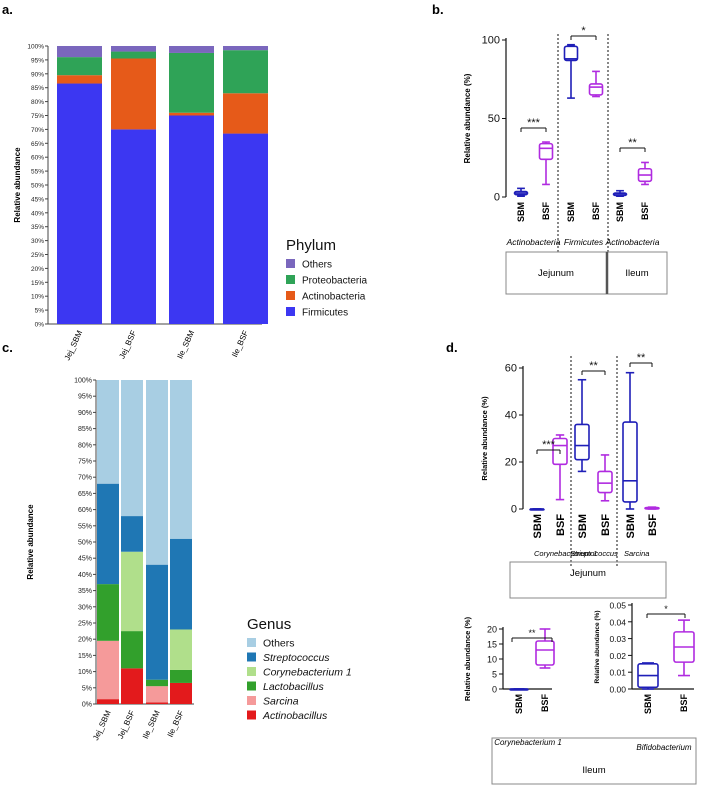 The image size is (708, 798). I want to click on y-tick-label: 100, so click(491, 41).